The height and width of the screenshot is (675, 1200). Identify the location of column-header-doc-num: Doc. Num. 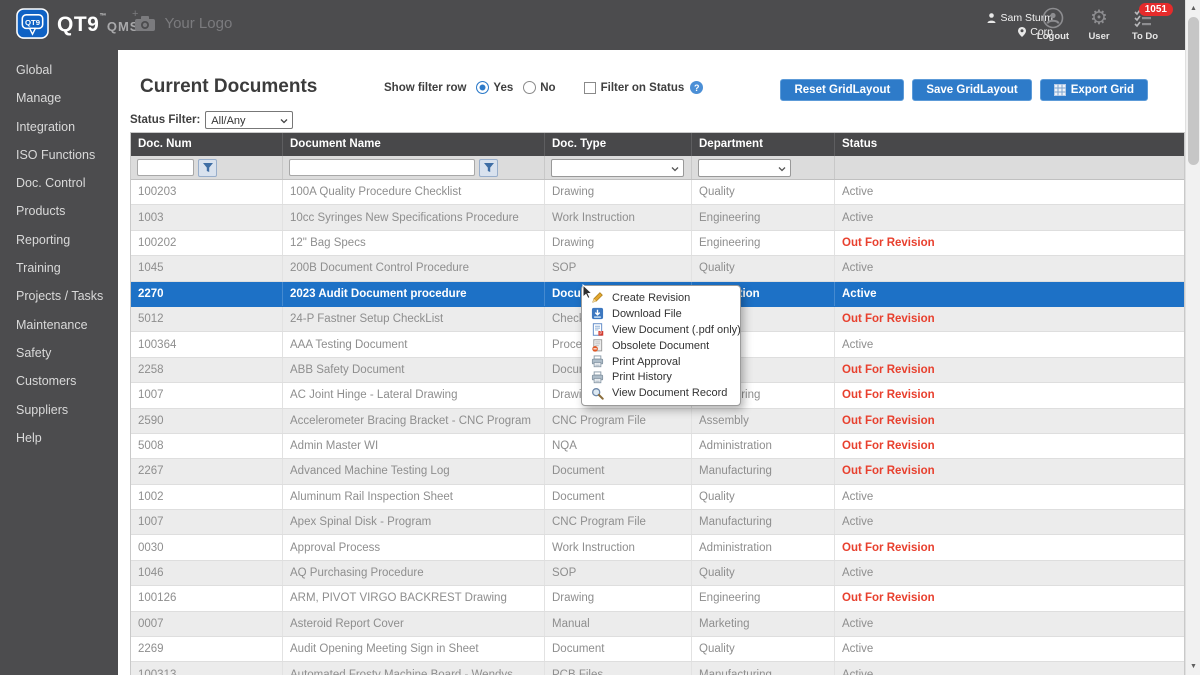
(207, 144).